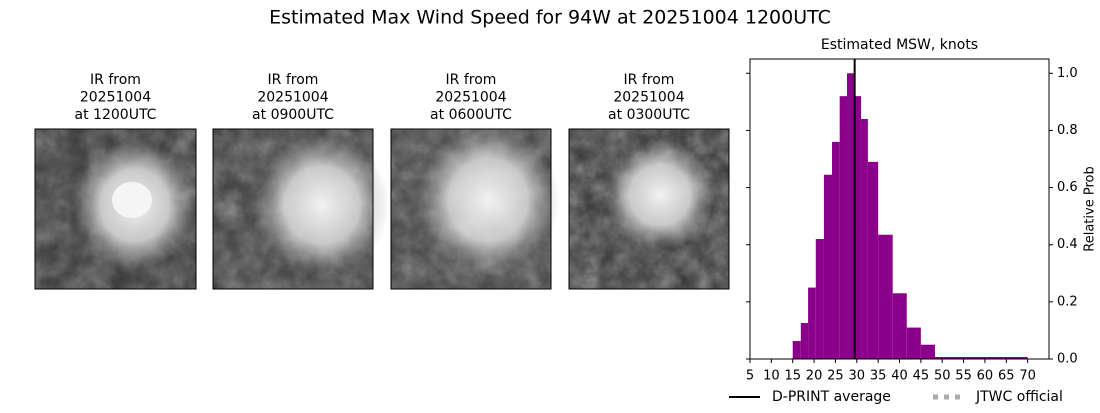 This screenshot has width=1100, height=413. Describe the element at coordinates (1019, 397) in the screenshot. I see `legend-label: JTWC official` at that location.